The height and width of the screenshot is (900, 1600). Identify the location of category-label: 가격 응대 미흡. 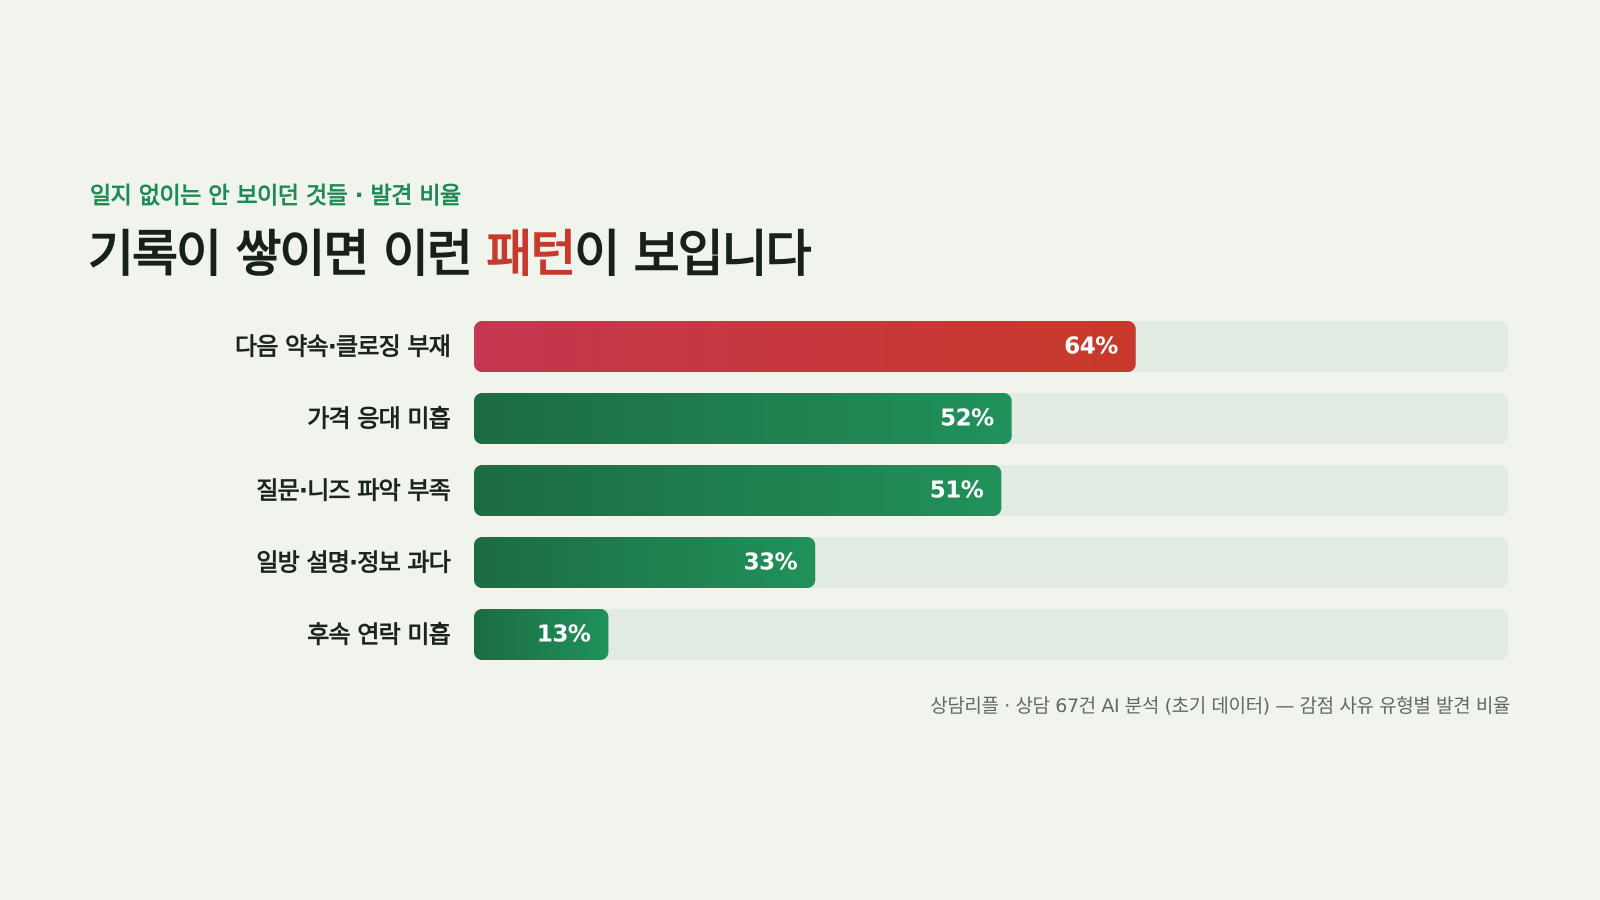
(379, 419).